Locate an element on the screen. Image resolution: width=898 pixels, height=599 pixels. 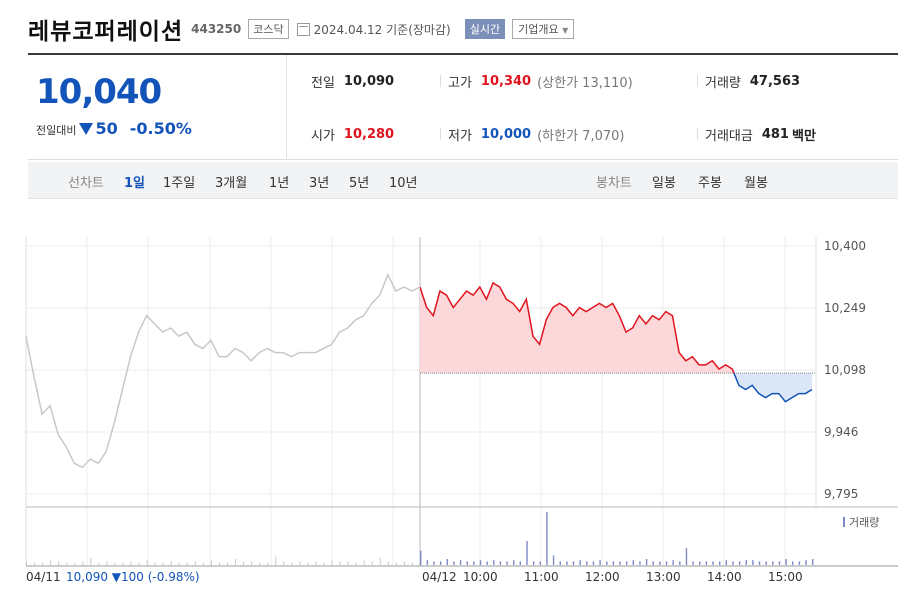
open-cell: 시가 10,280 is located at coordinates (352, 134).